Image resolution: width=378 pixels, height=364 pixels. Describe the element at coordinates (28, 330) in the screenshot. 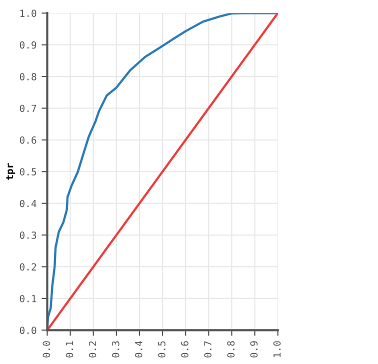

I see `y-tick-label: 0.0` at that location.